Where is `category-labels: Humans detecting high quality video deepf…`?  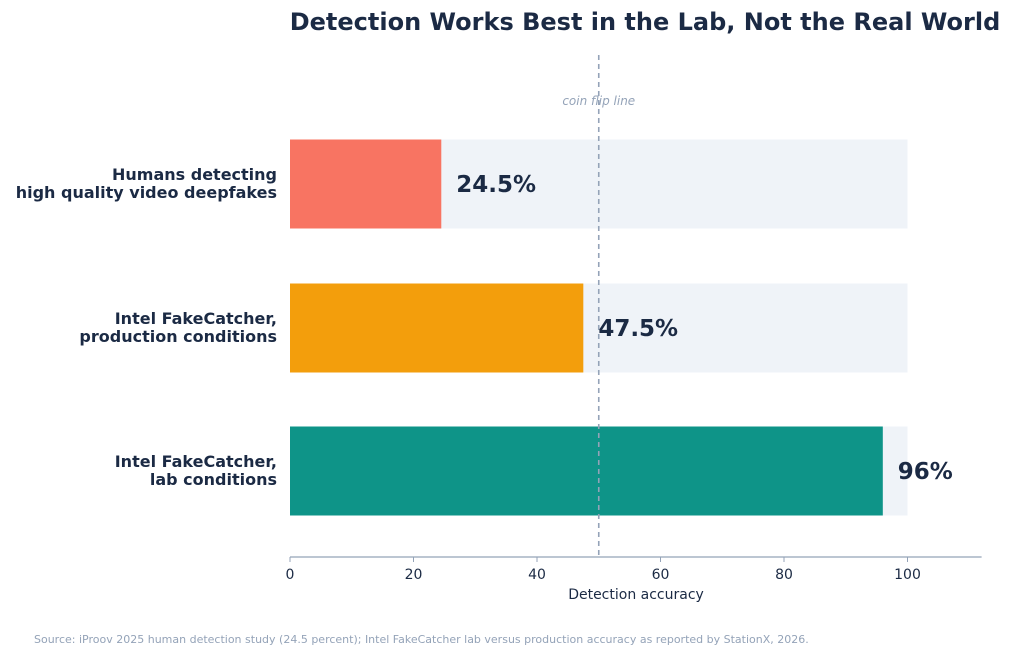
category-labels: Humans detecting high quality video deepf… is located at coordinates (146, 327).